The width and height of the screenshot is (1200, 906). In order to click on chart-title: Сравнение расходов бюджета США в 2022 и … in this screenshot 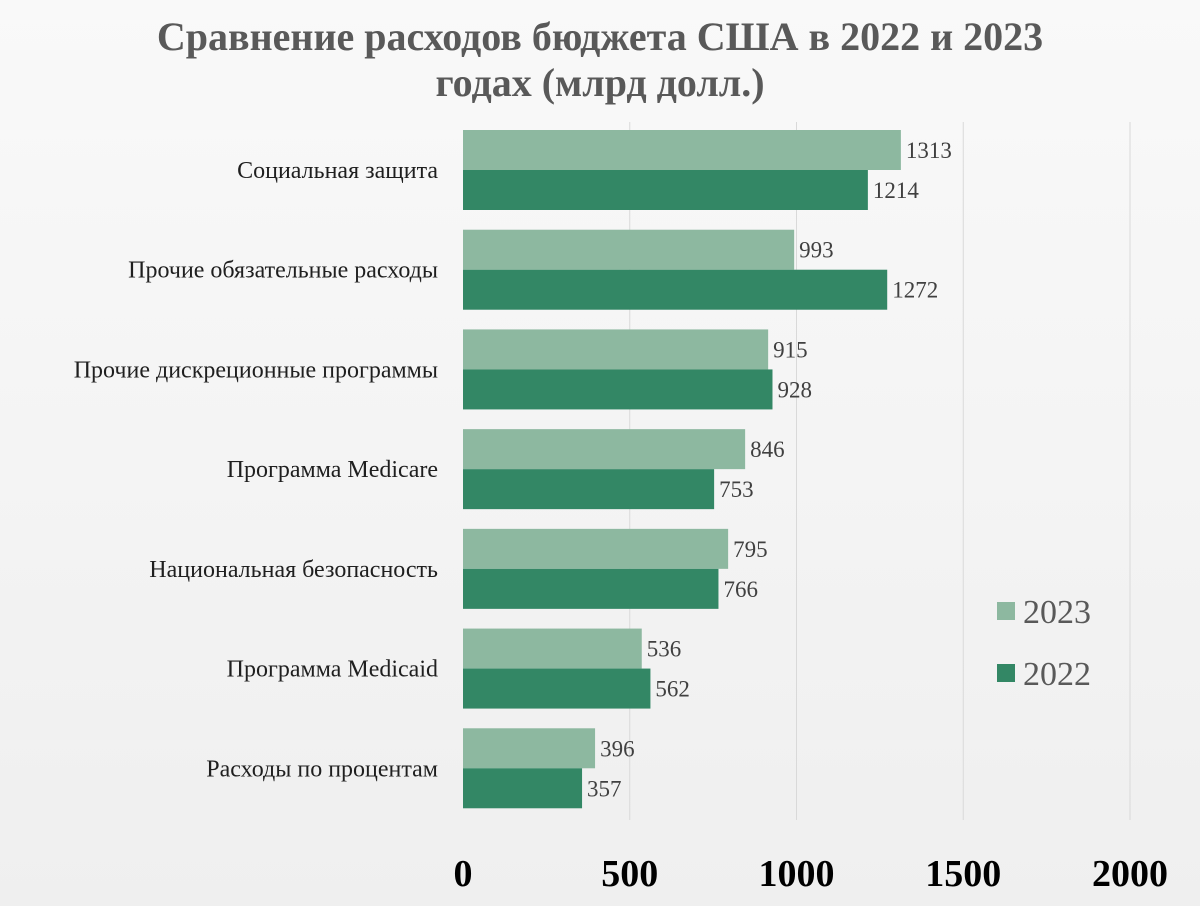, I will do `click(600, 60)`.